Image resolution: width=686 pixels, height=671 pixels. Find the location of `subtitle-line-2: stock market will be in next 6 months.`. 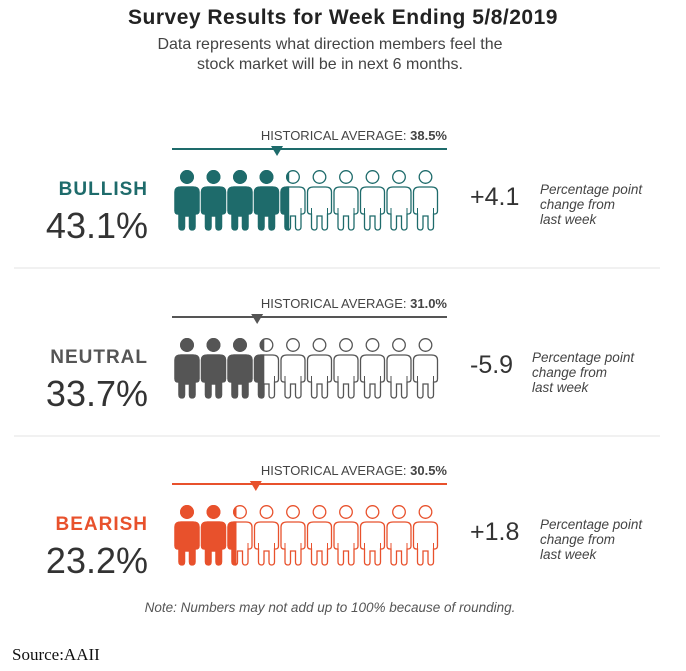

subtitle-line-2: stock market will be in next 6 months. is located at coordinates (330, 64).